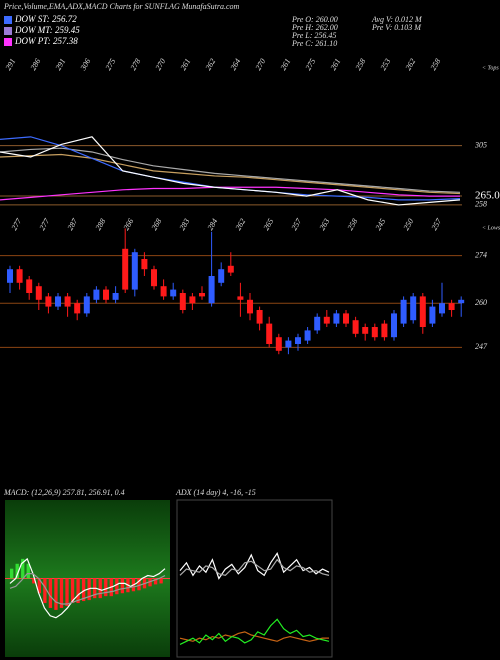  Describe the element at coordinates (241, 224) in the screenshot. I see `low-label: 262` at that location.